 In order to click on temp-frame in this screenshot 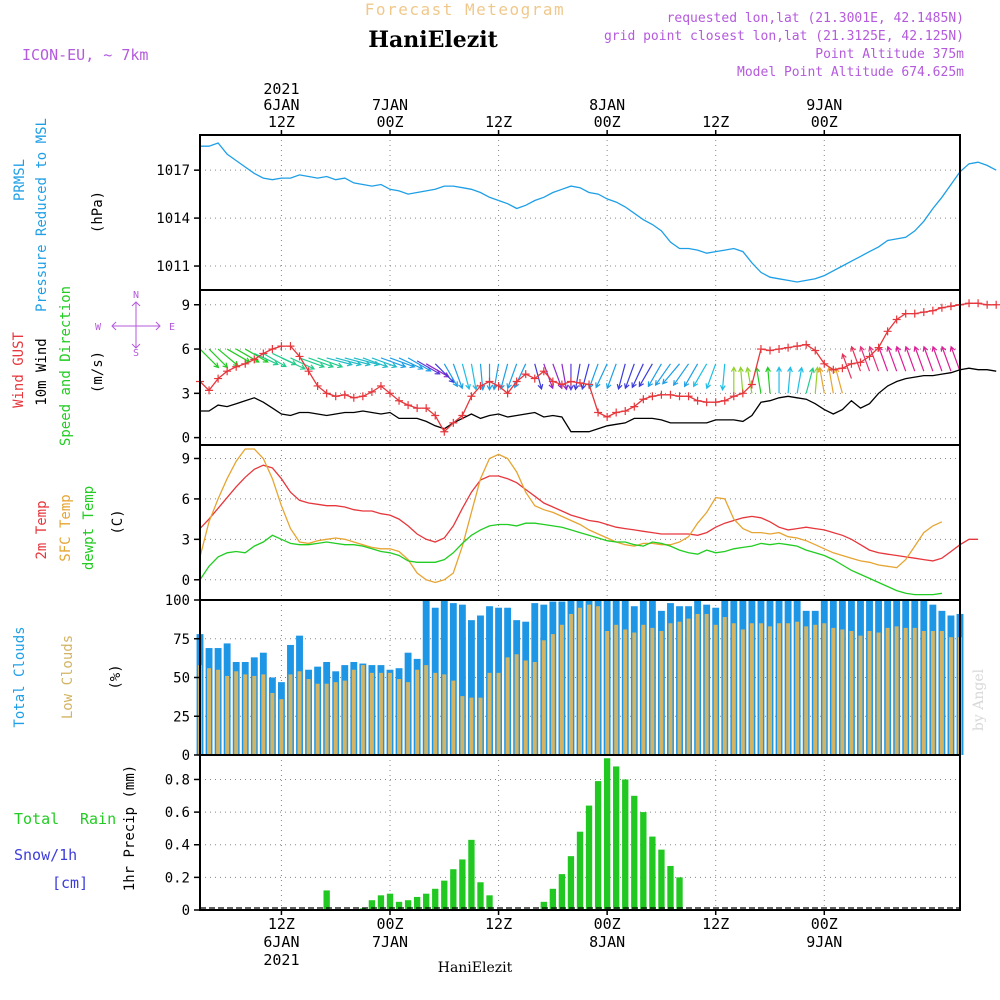, I will do `click(580, 522)`.